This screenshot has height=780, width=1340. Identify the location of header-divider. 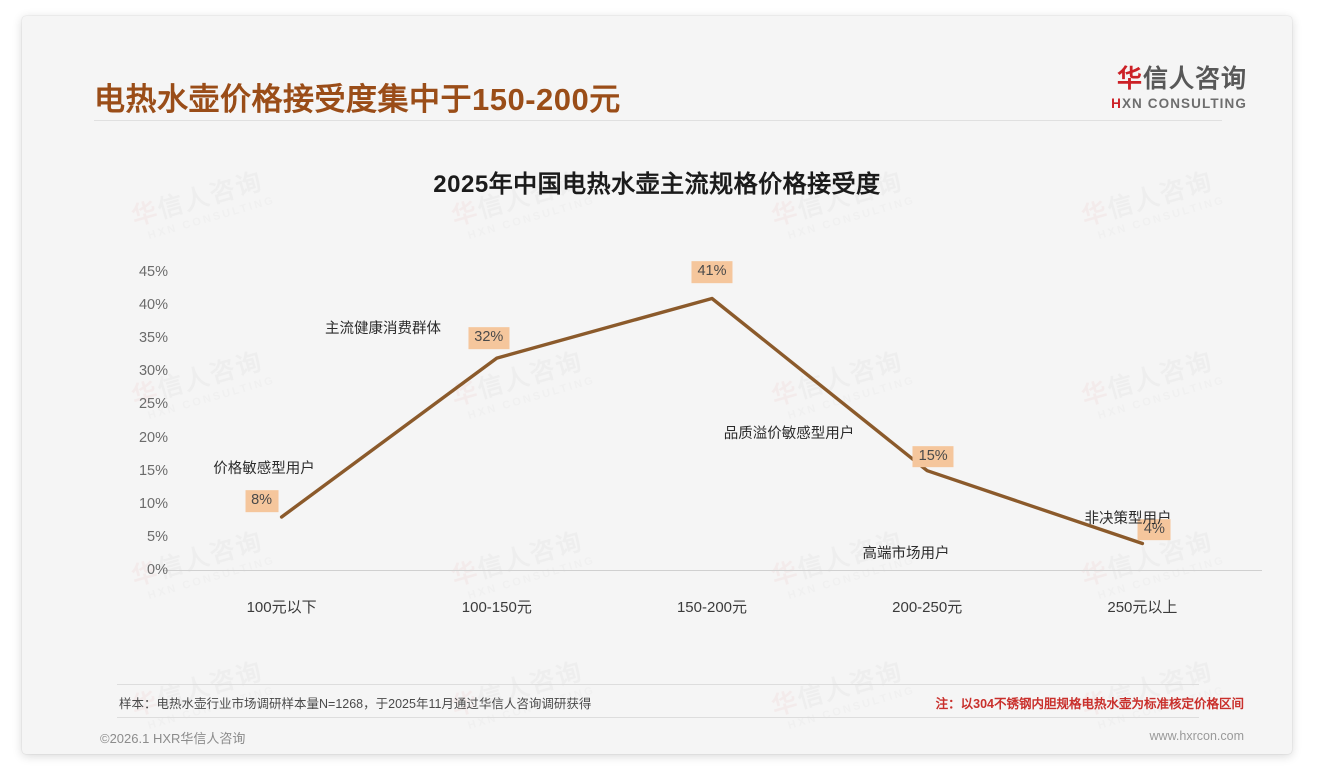
(658, 120).